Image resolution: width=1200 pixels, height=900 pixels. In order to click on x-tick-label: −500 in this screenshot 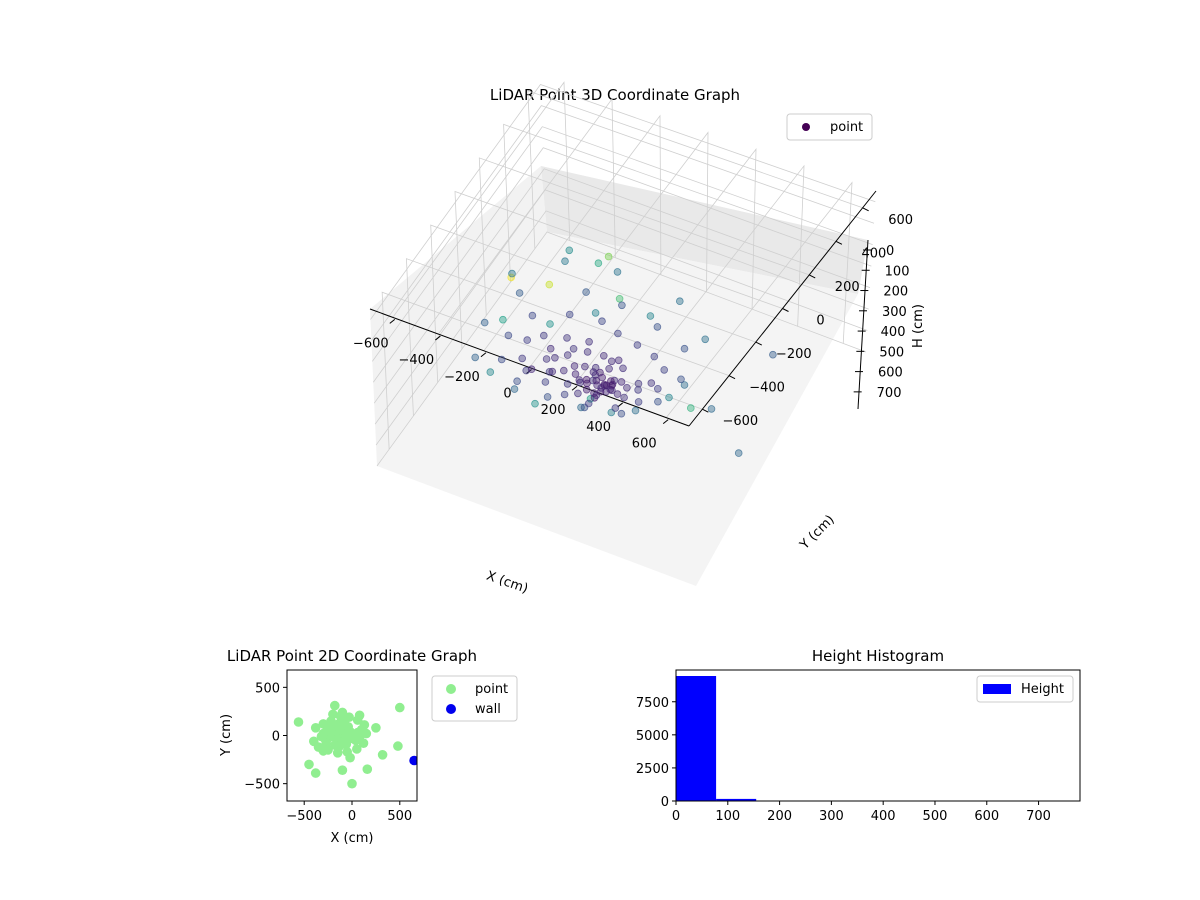, I will do `click(304, 816)`.